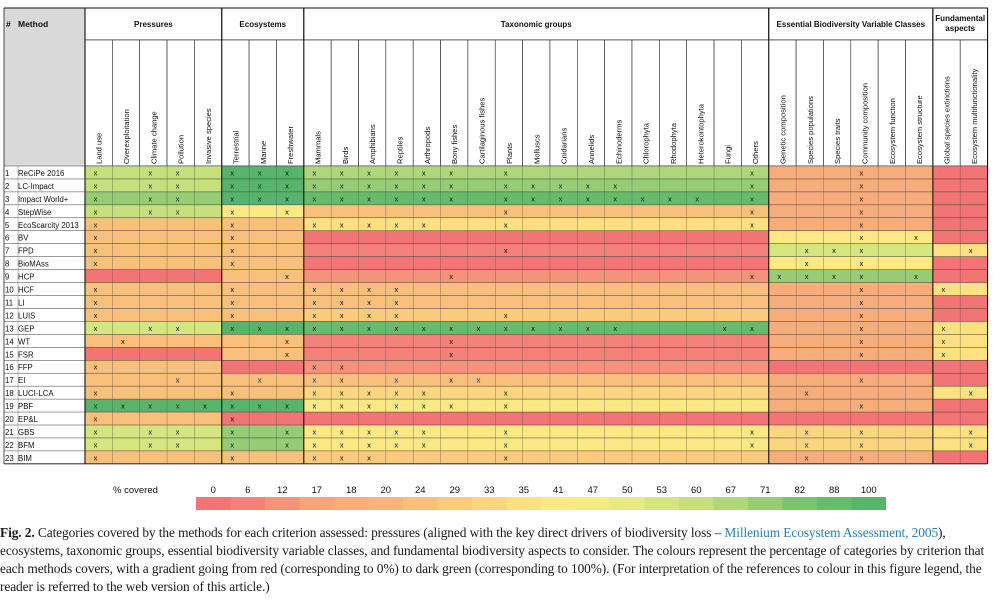  I want to click on column-header-label: Annelids, so click(591, 149).